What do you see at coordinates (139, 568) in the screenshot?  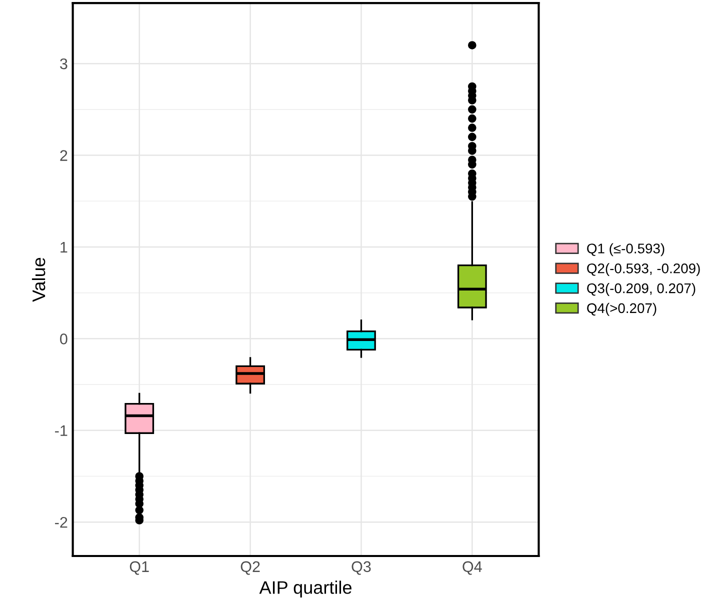 I see `x-tick-label: Q1` at bounding box center [139, 568].